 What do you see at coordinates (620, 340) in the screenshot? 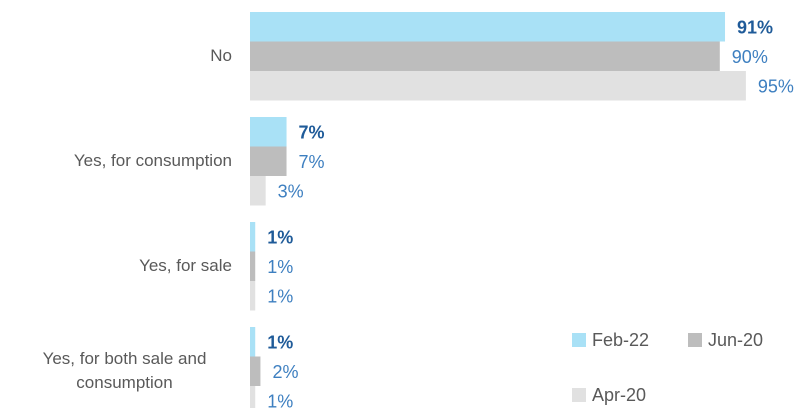
I see `legend-label: Feb-22` at bounding box center [620, 340].